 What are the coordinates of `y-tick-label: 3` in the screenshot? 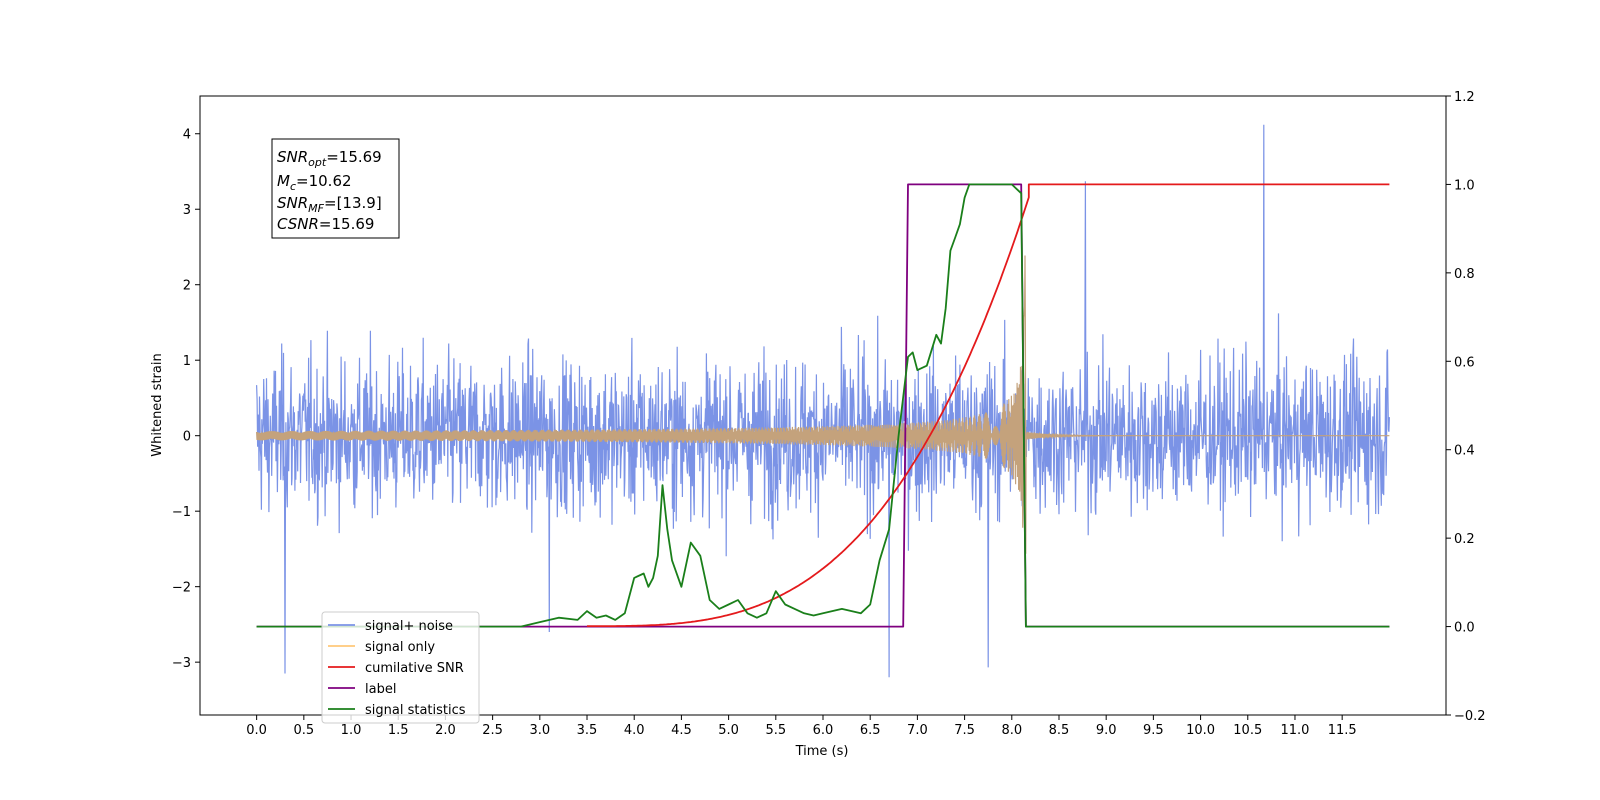 It's located at (187, 210).